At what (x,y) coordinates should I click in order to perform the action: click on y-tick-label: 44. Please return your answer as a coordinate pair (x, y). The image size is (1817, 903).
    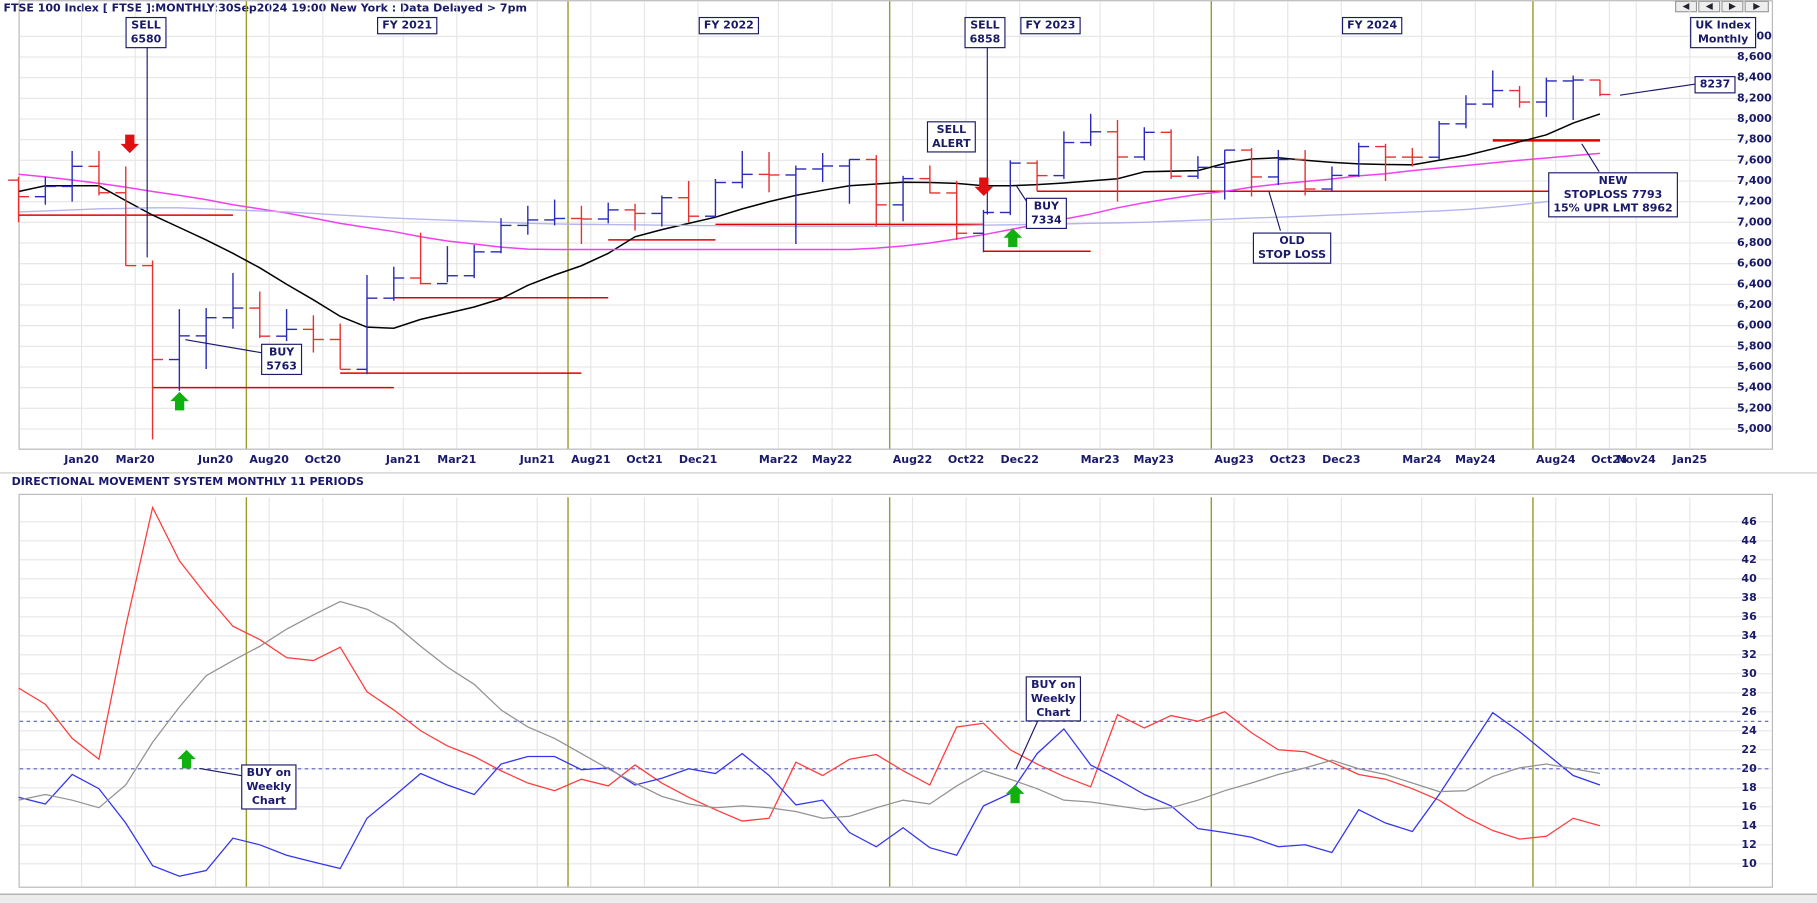
    Looking at the image, I should click on (1749, 540).